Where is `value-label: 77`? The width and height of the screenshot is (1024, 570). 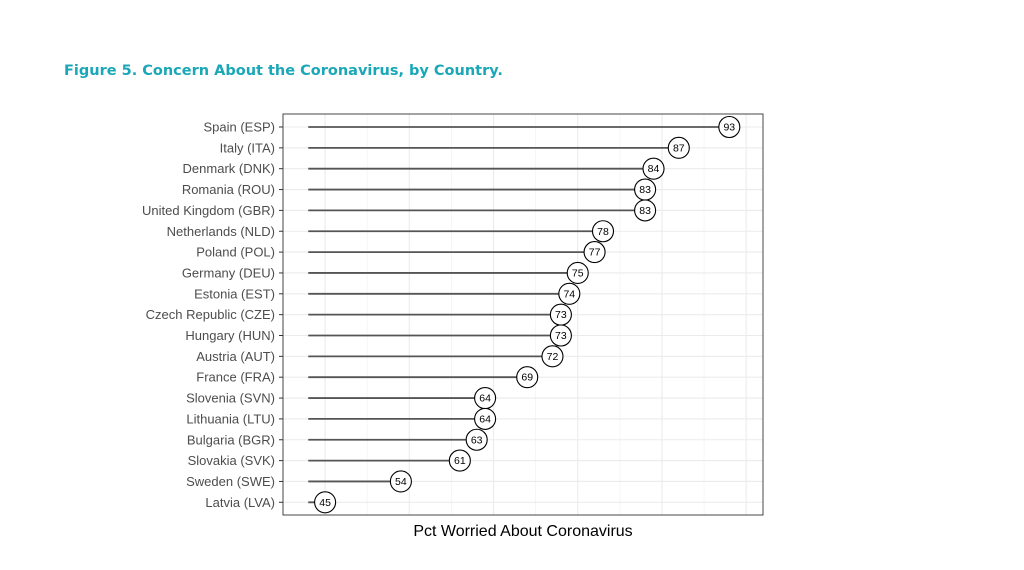
value-label: 77 is located at coordinates (595, 253).